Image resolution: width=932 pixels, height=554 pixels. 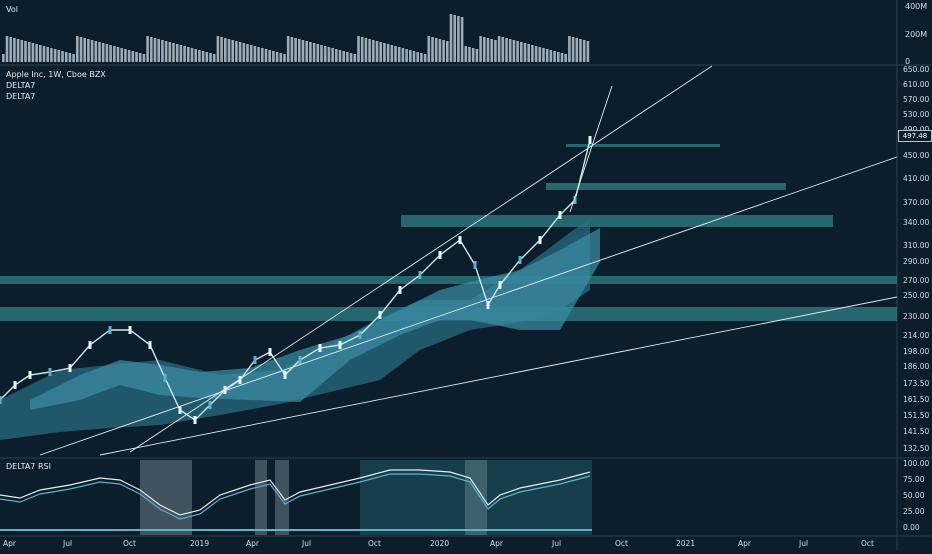 I want to click on price-axis-label: 650.00, so click(x=916, y=69).